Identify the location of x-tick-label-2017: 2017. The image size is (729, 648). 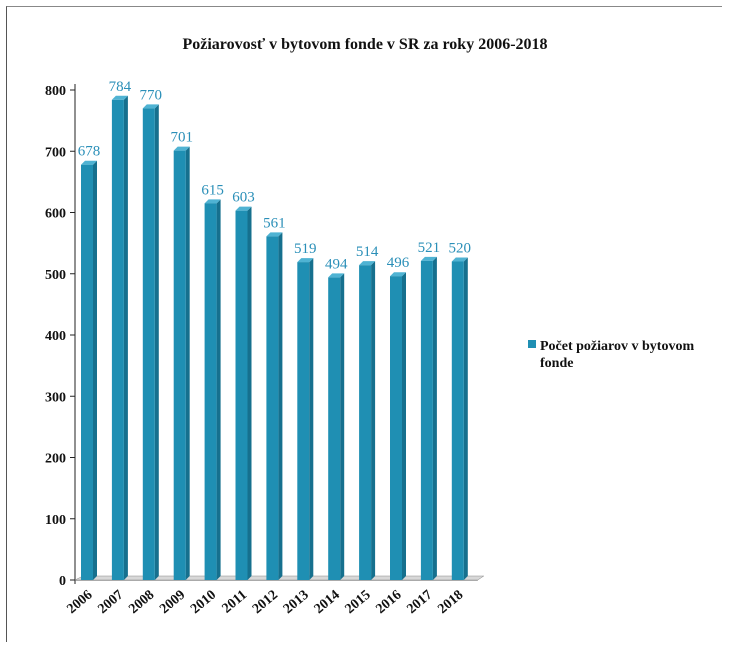
(419, 602).